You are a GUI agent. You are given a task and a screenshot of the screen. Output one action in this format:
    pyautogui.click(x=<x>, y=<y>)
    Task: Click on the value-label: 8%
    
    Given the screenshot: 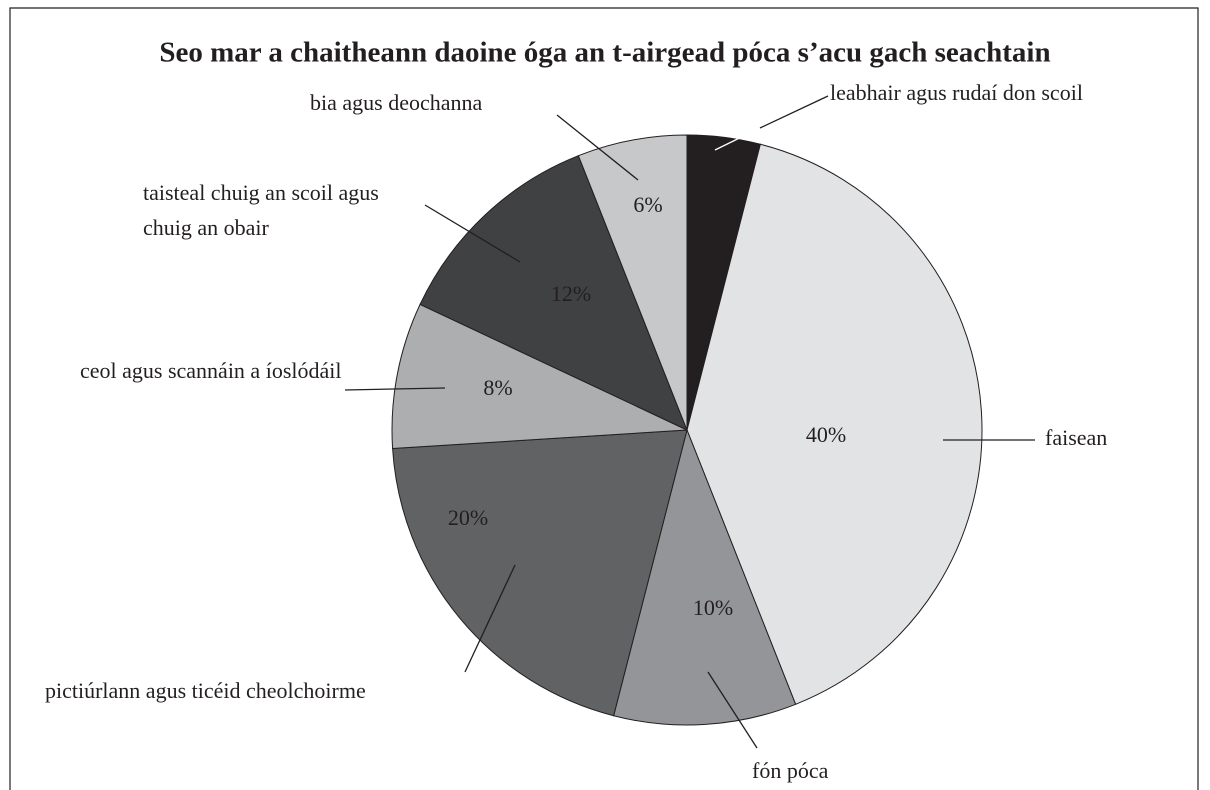 What is the action you would take?
    pyautogui.click(x=497, y=387)
    